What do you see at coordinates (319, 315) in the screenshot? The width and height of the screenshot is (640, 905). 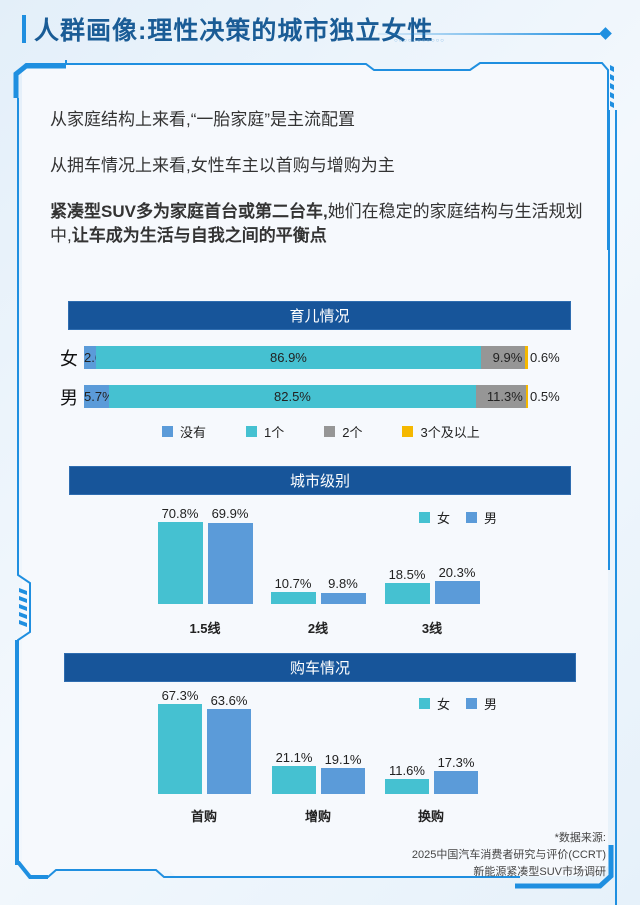 I see `childcare-header: 育儿情况` at bounding box center [319, 315].